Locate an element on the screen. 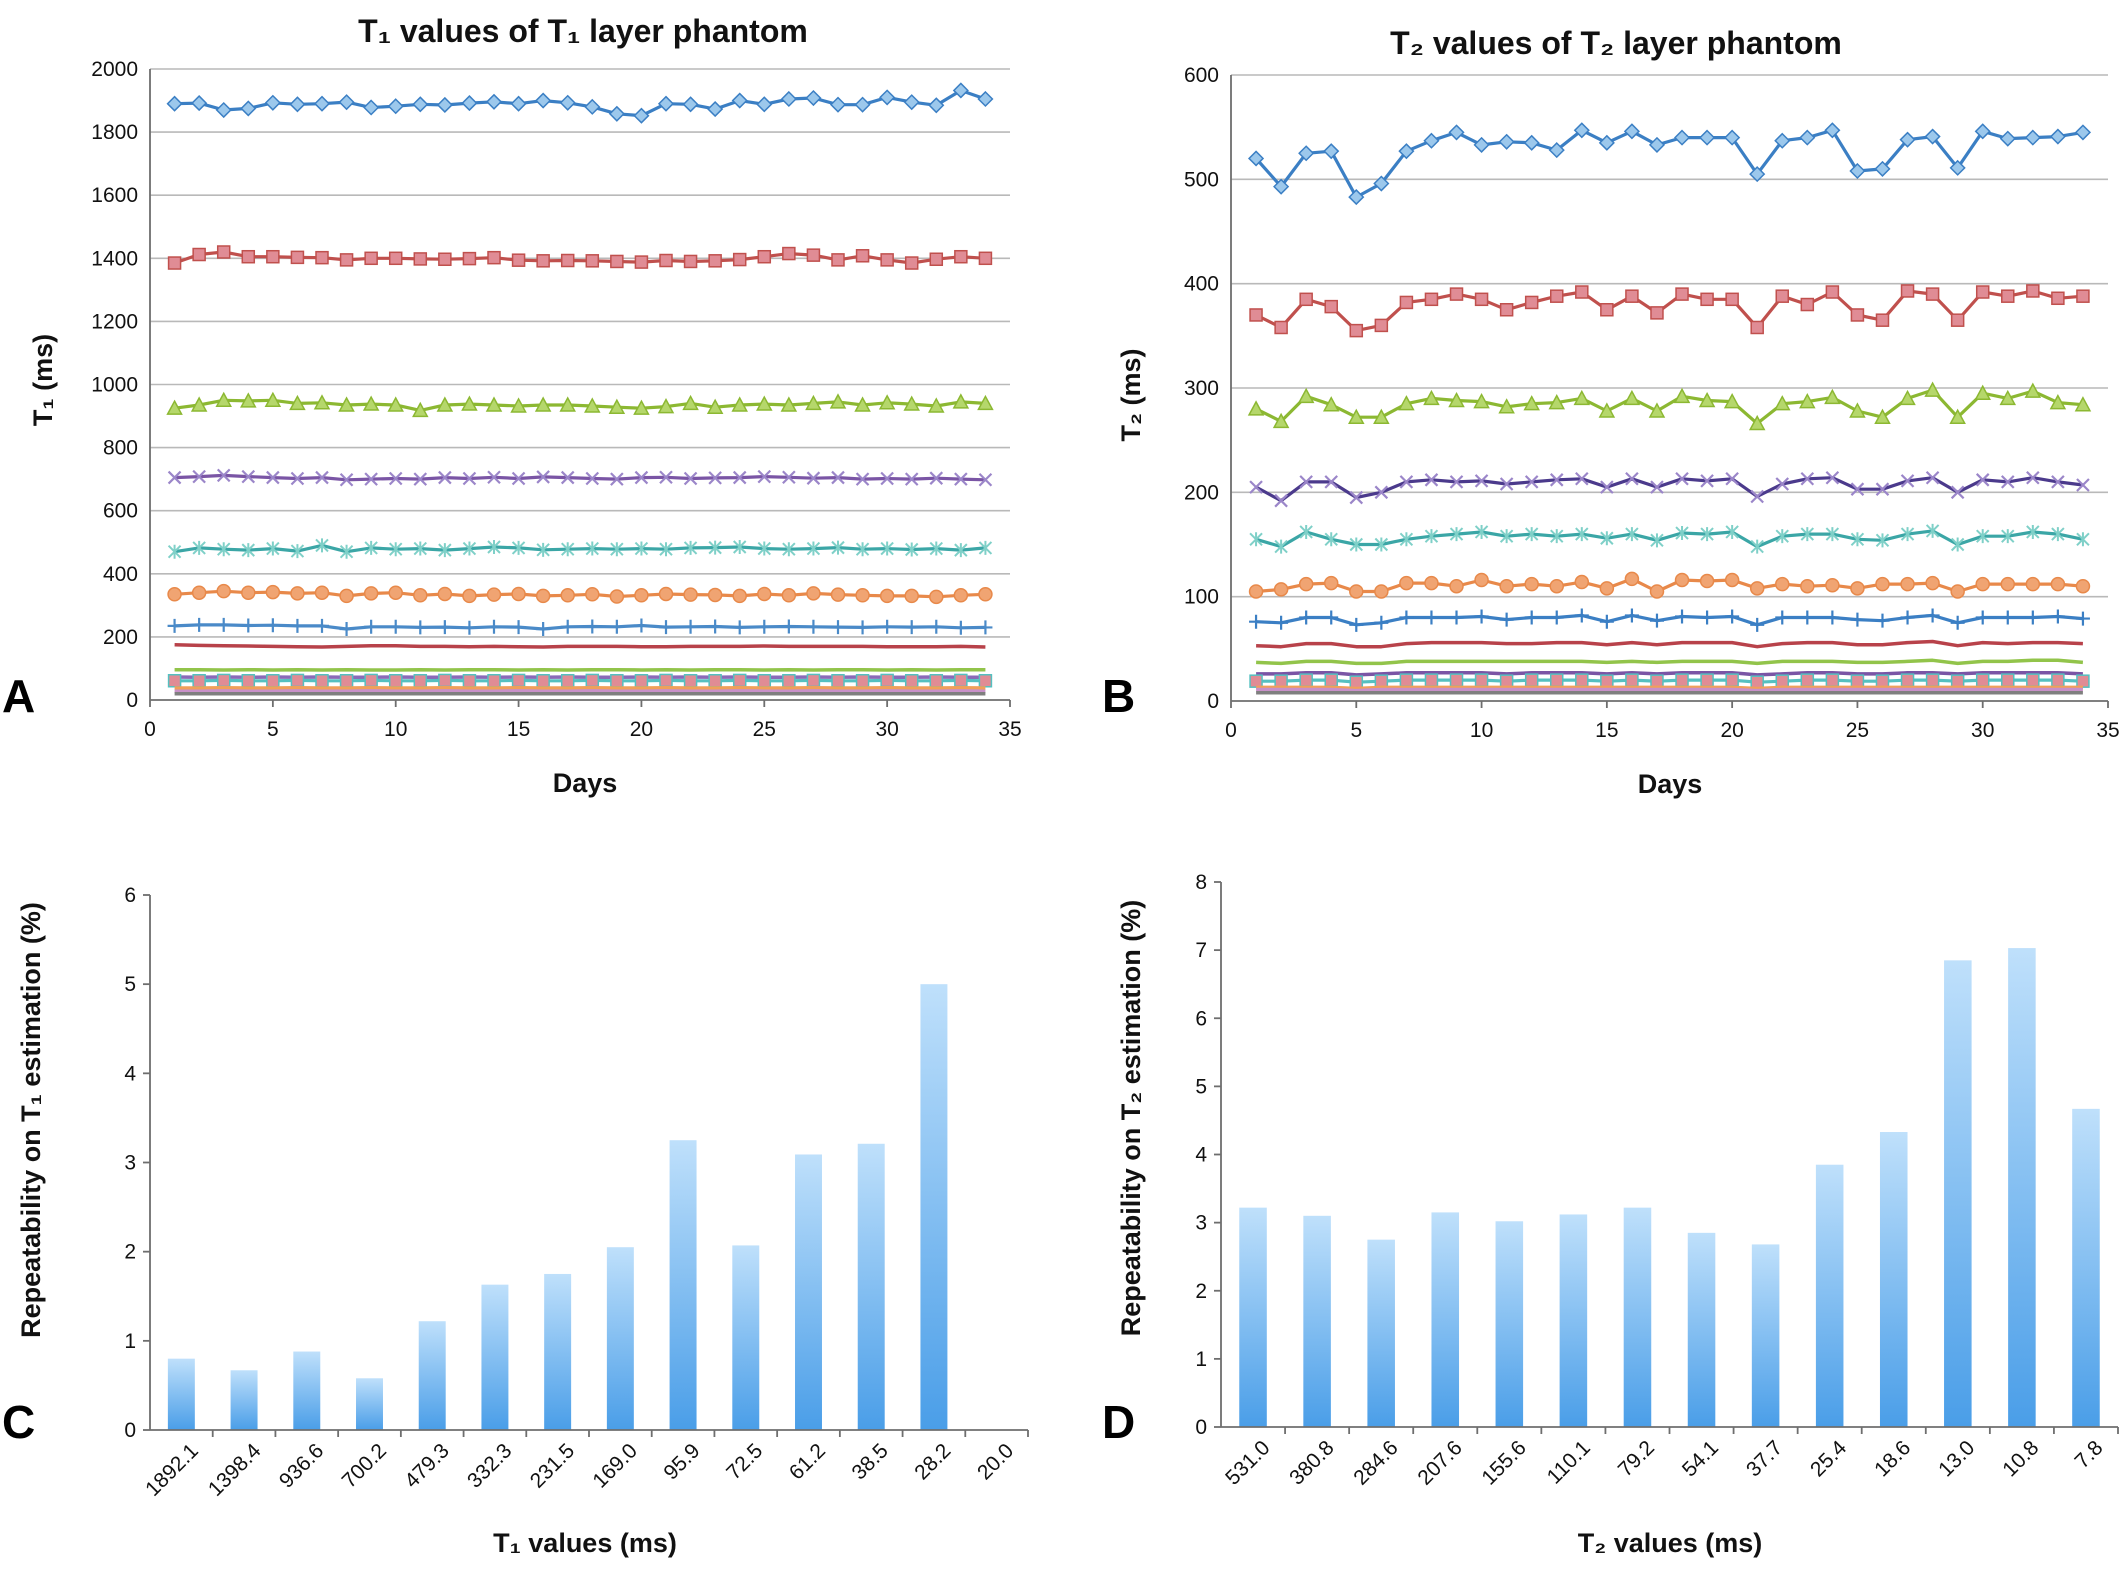 This screenshot has width=2128, height=1569. chart-c-x-tick-label: 1398.4 is located at coordinates (235, 1470).